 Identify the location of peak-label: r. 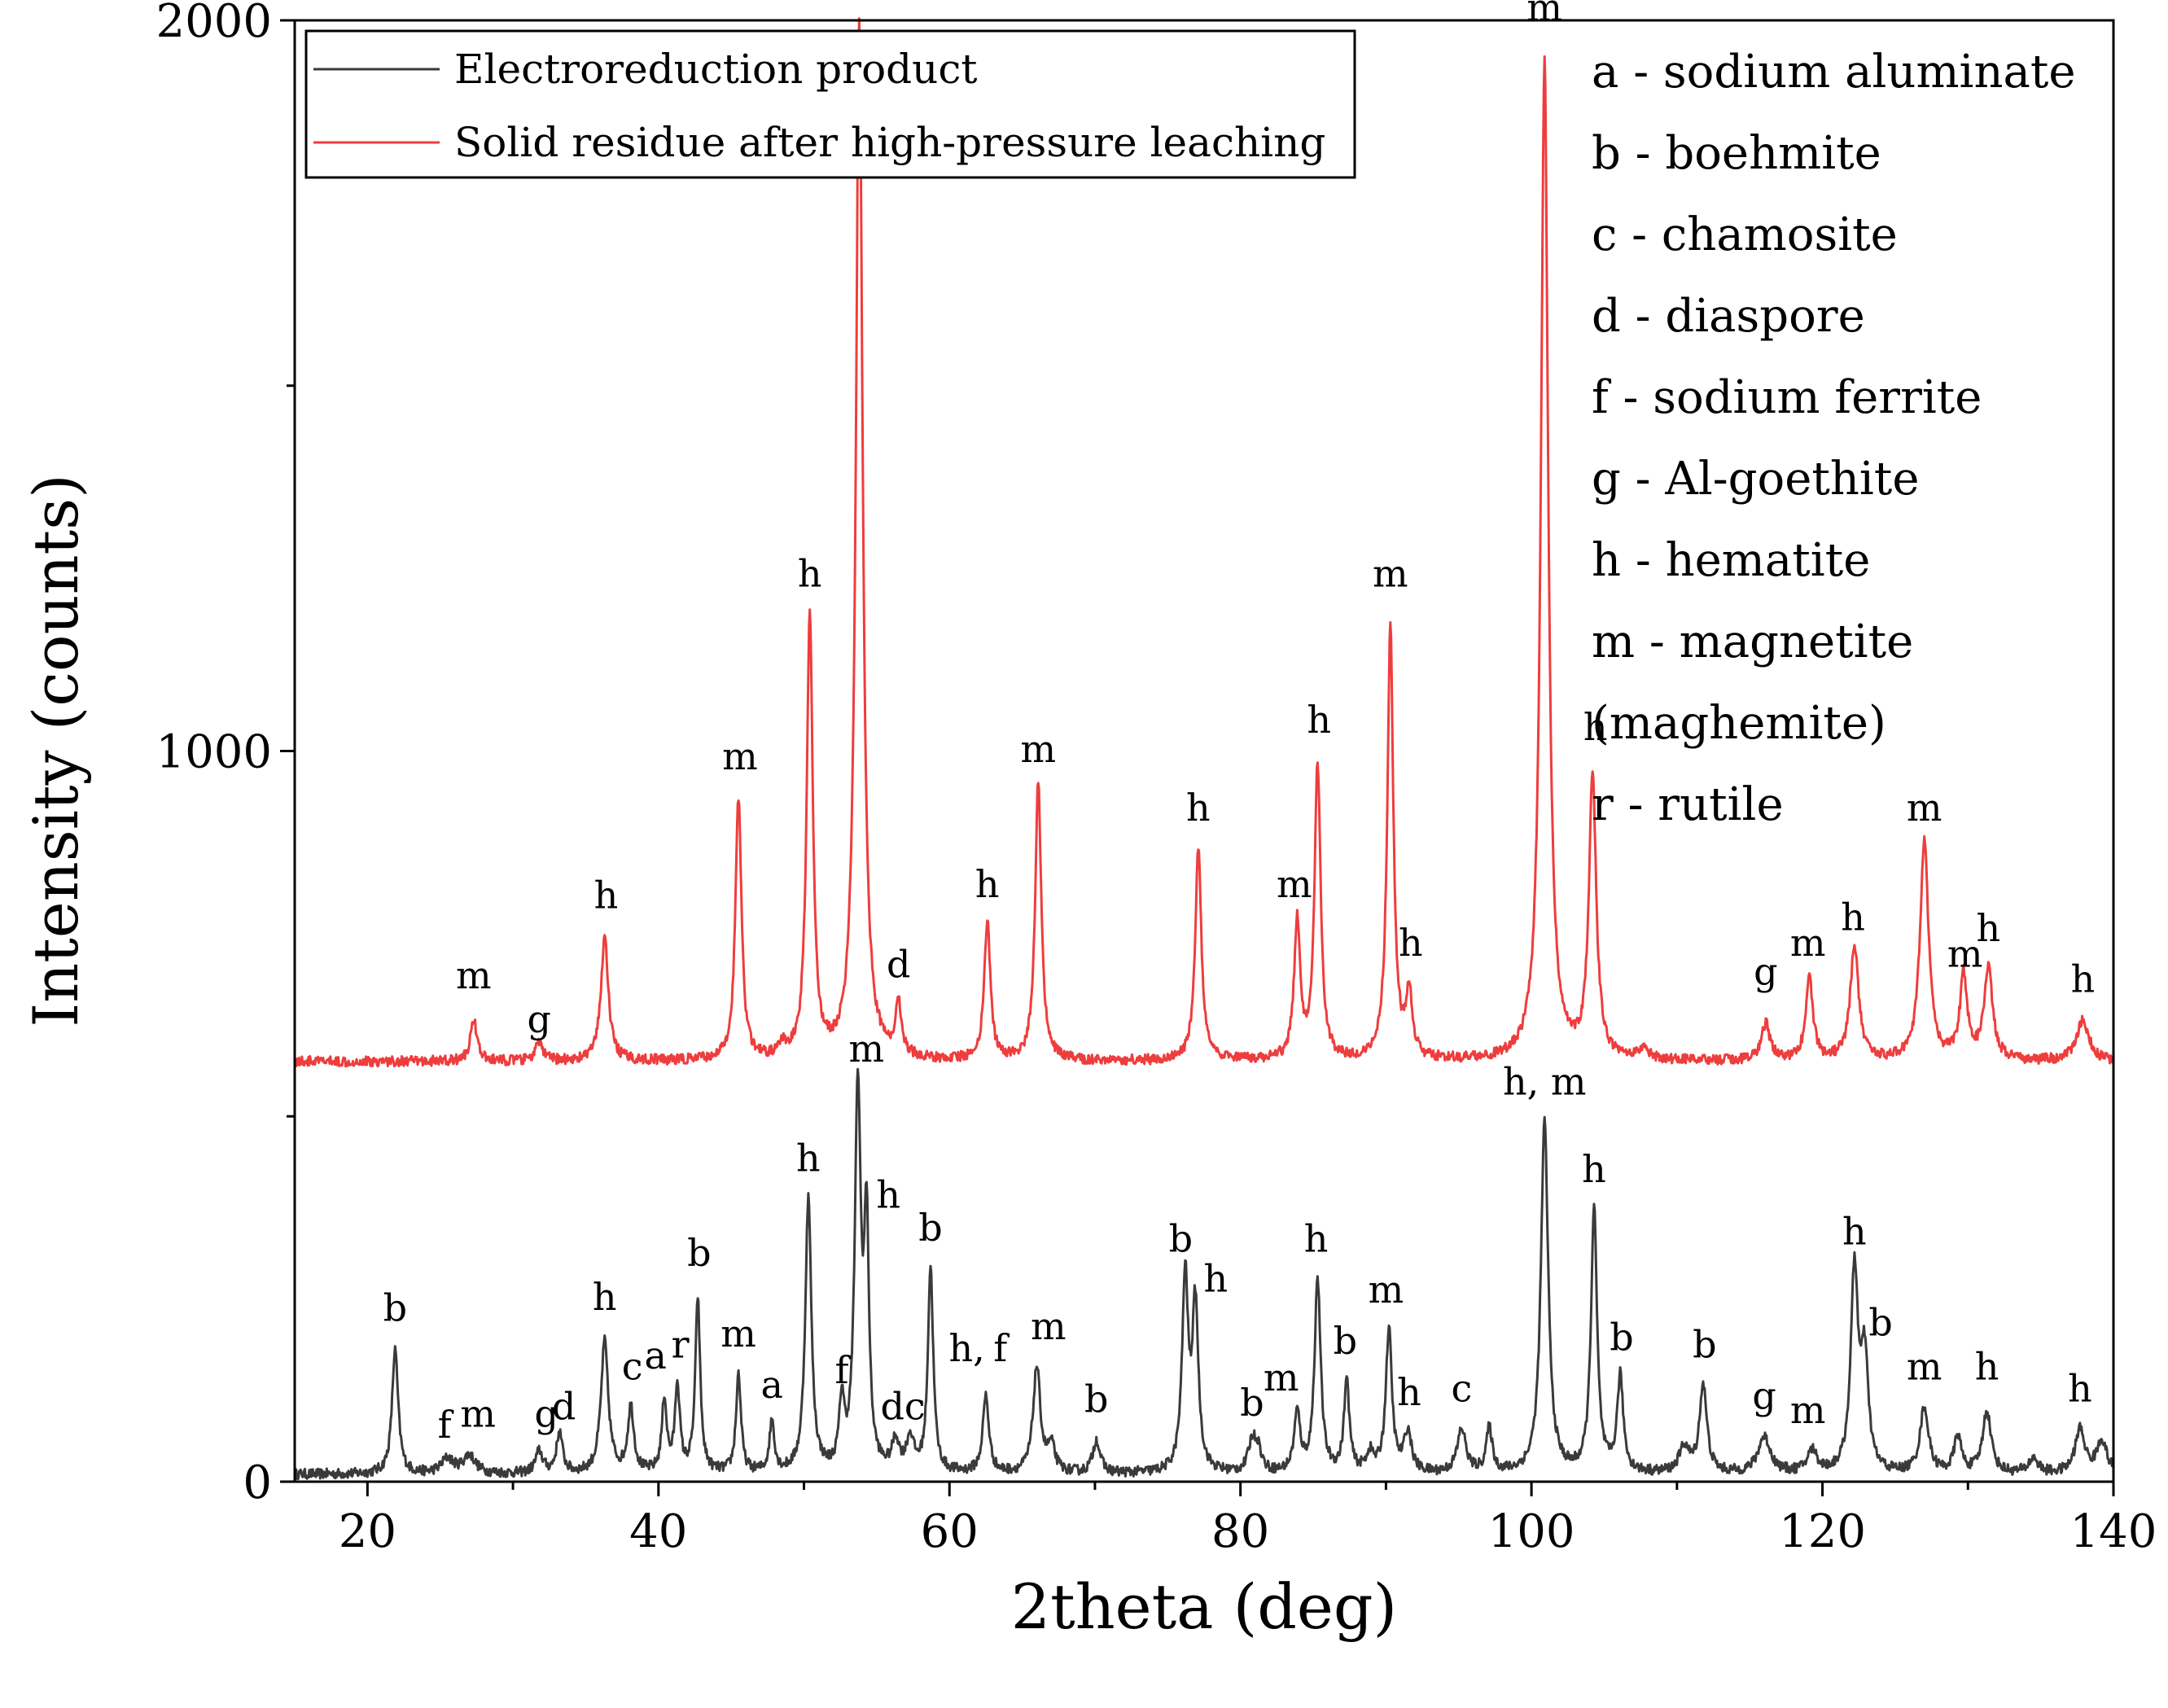
(681, 1344).